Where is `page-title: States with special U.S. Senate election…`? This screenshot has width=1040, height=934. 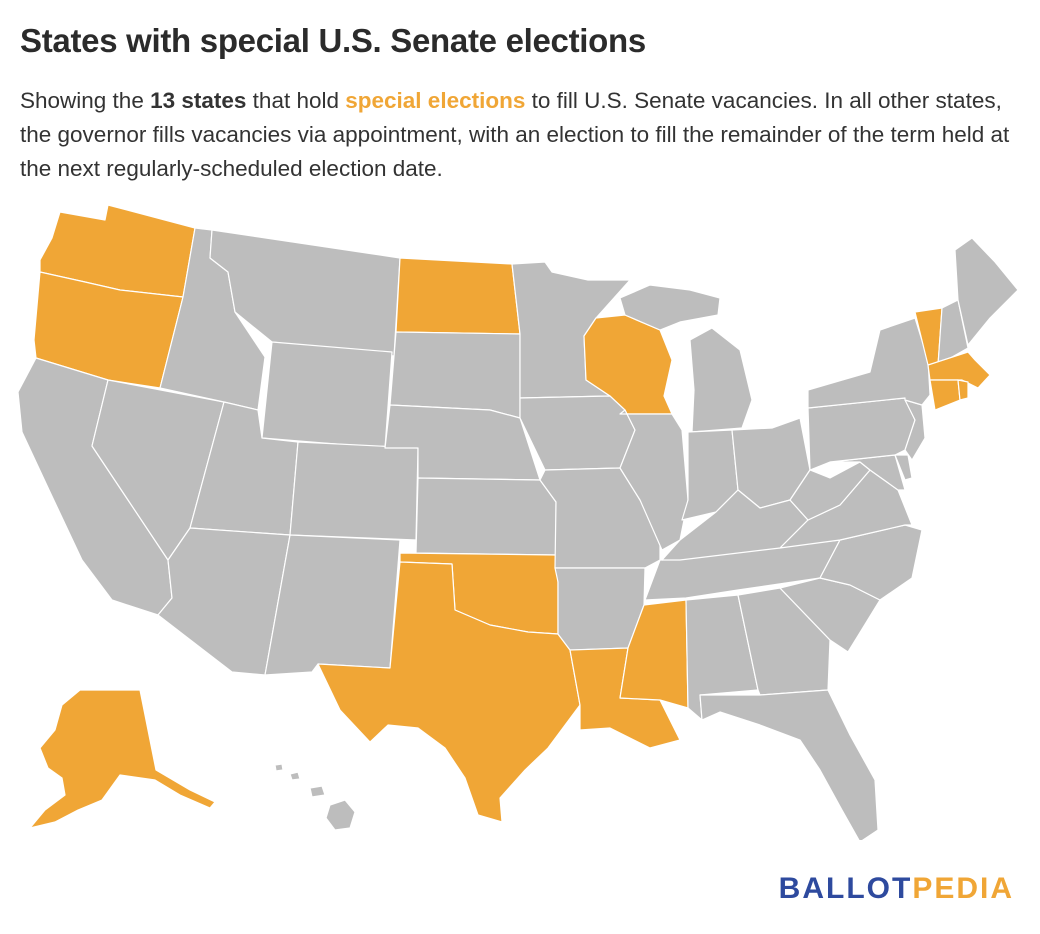
page-title: States with special U.S. Senate election… is located at coordinates (333, 40).